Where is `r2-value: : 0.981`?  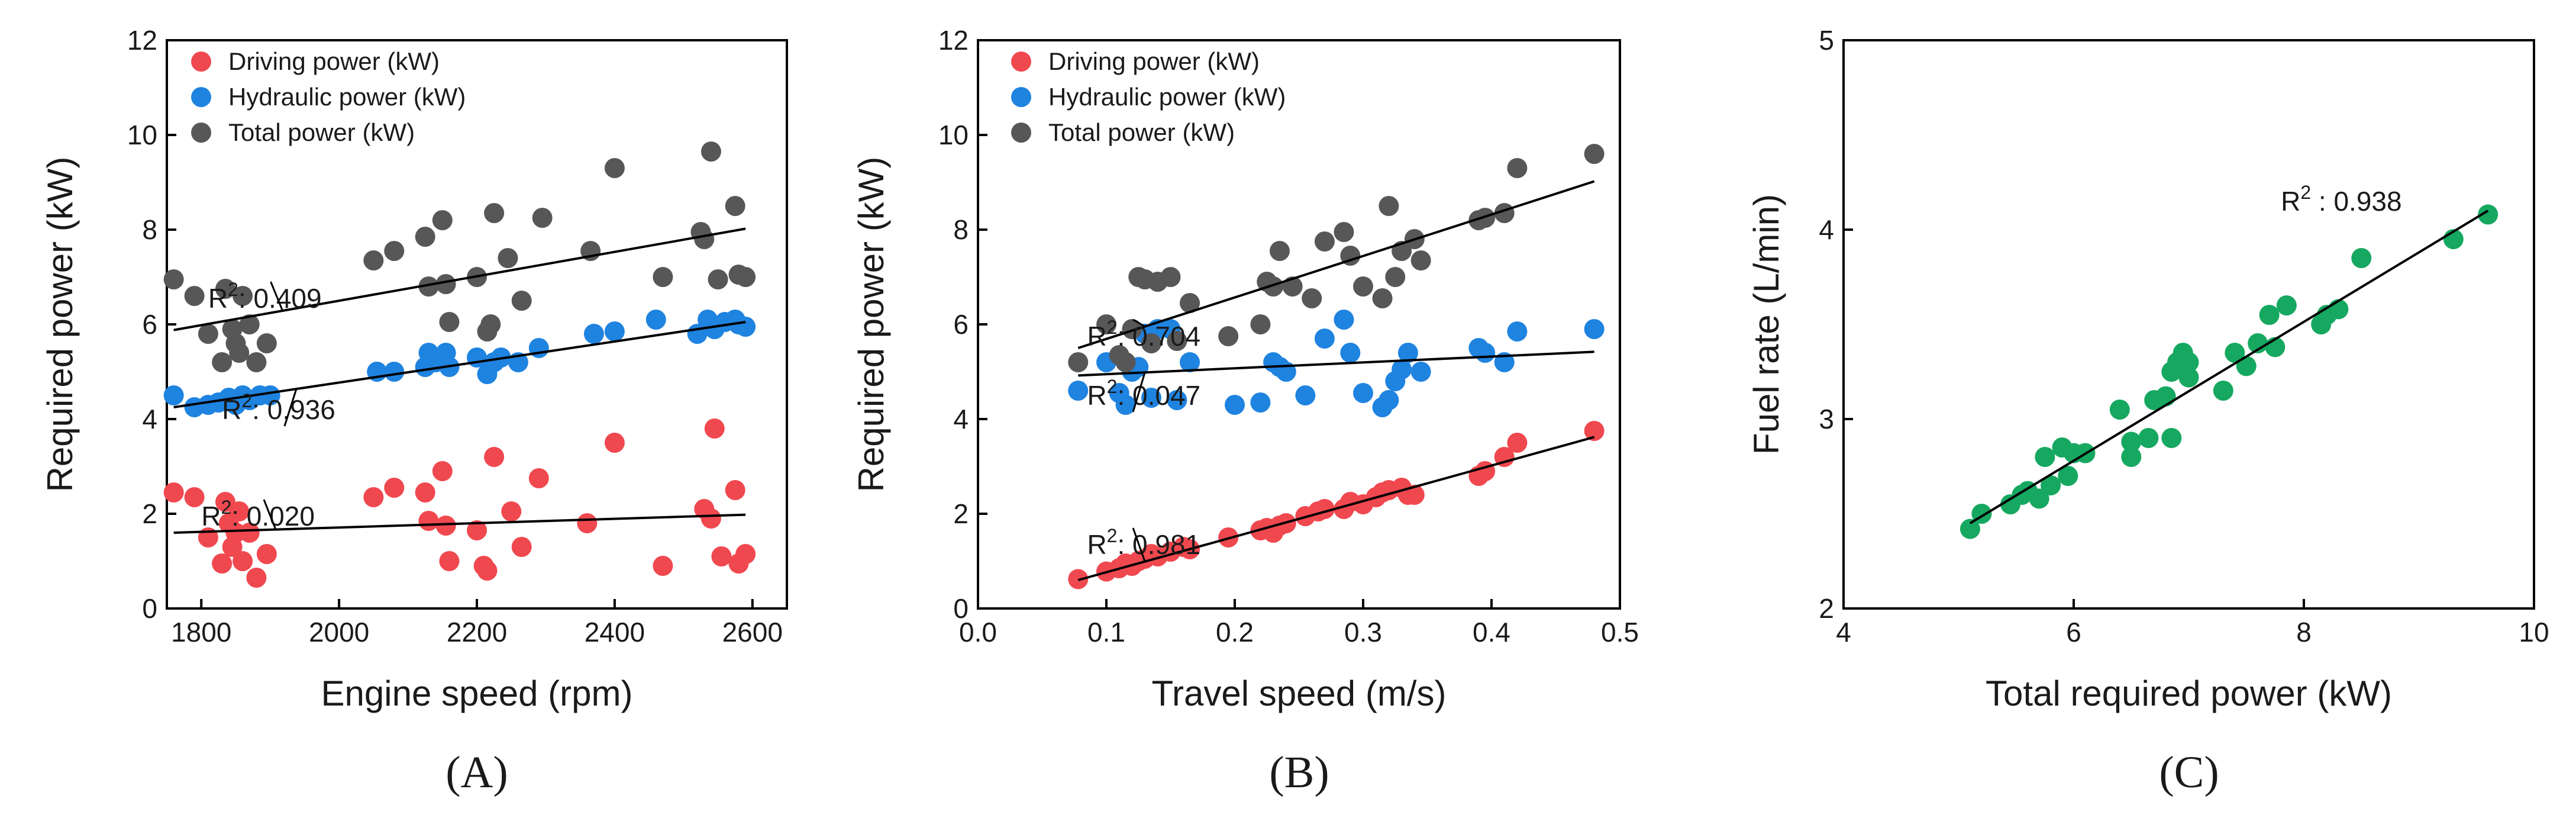
r2-value: : 0.981 is located at coordinates (1158, 544).